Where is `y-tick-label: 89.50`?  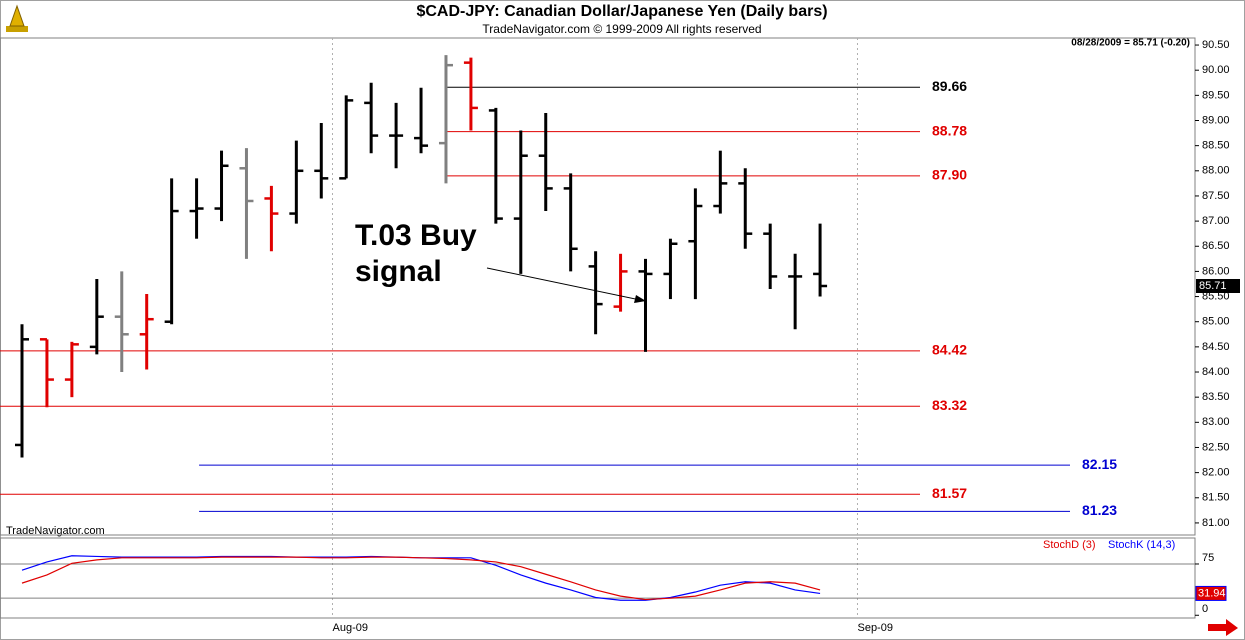
y-tick-label: 89.50 is located at coordinates (1216, 95).